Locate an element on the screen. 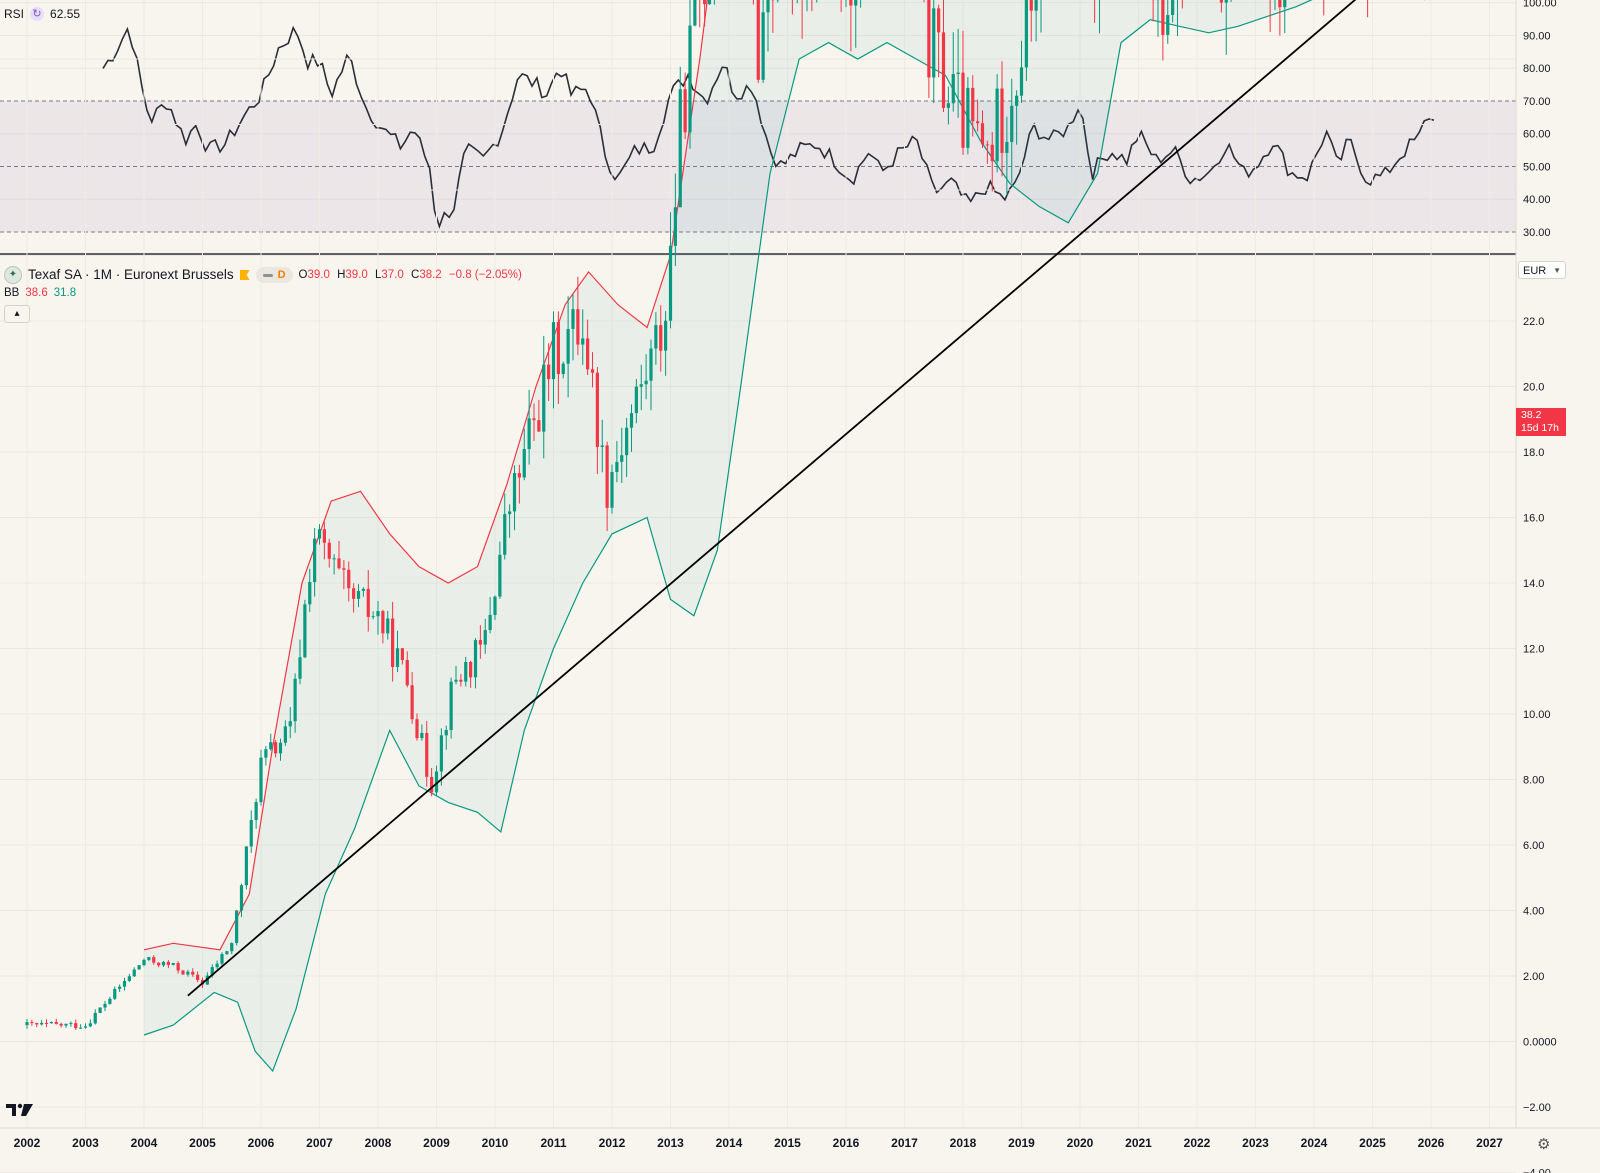 This screenshot has width=1600, height=1173. rsi-axis-label: 80.00 is located at coordinates (1537, 69).